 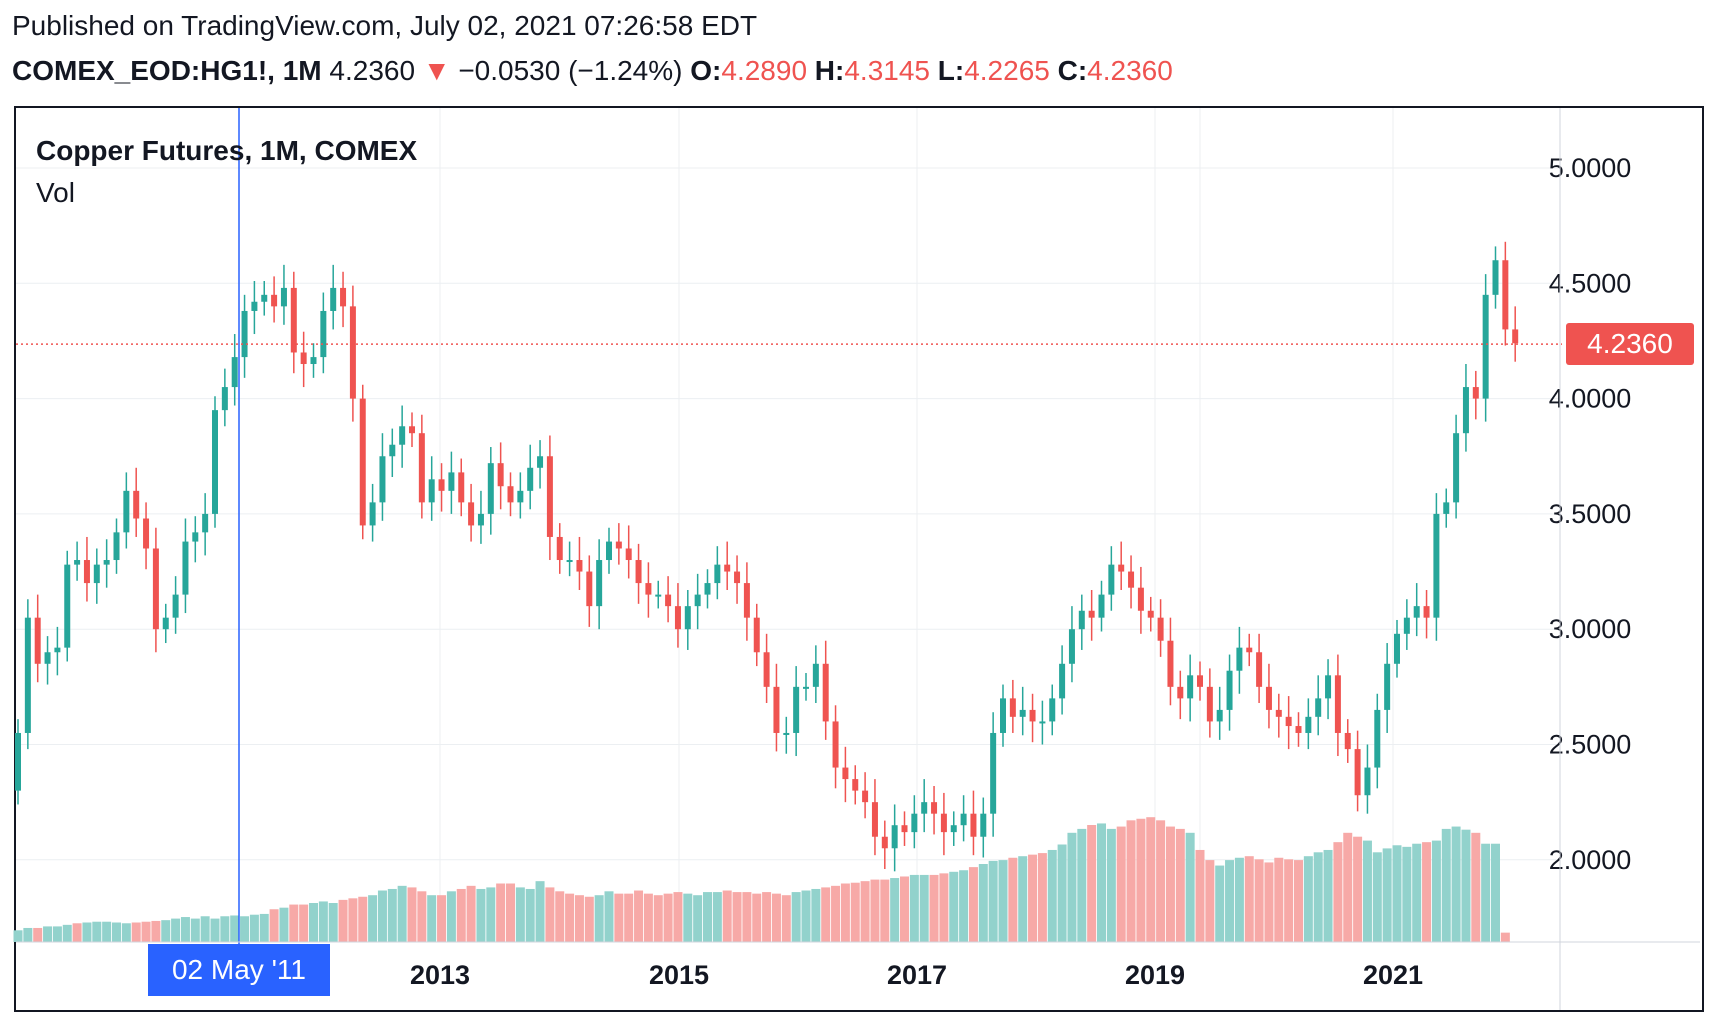 What do you see at coordinates (917, 975) in the screenshot?
I see `x-tick-label: 2017` at bounding box center [917, 975].